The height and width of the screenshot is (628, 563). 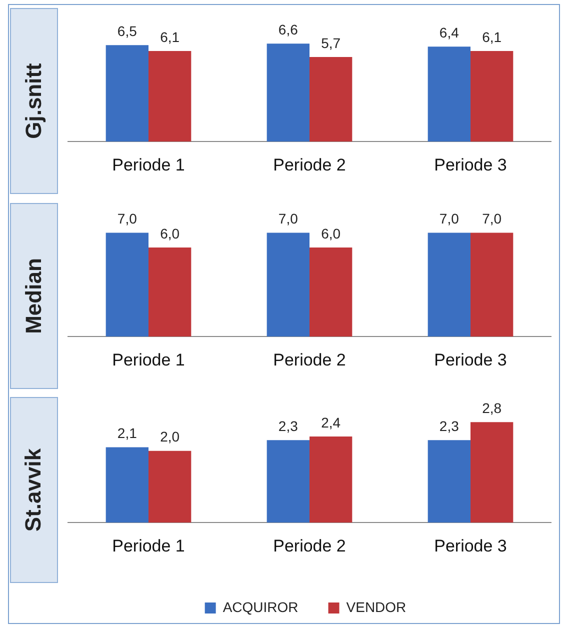 What do you see at coordinates (260, 606) in the screenshot?
I see `legend-label: ACQUIROR` at bounding box center [260, 606].